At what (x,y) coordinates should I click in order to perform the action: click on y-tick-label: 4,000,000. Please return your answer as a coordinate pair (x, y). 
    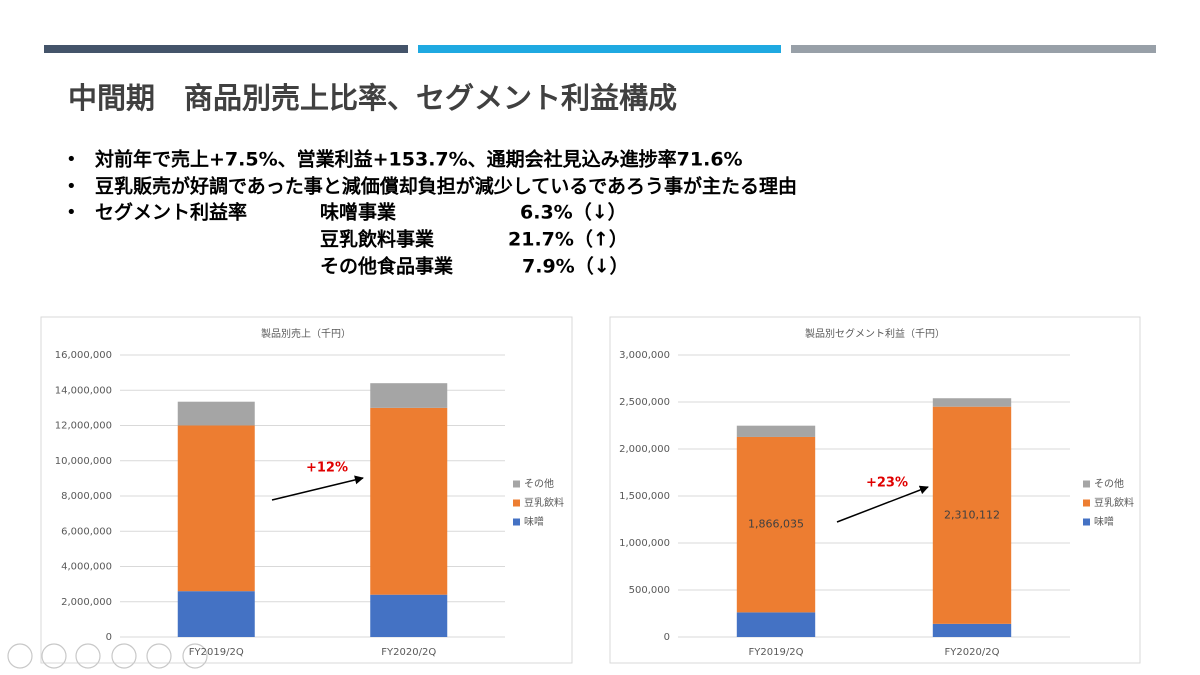
    Looking at the image, I should click on (86, 567).